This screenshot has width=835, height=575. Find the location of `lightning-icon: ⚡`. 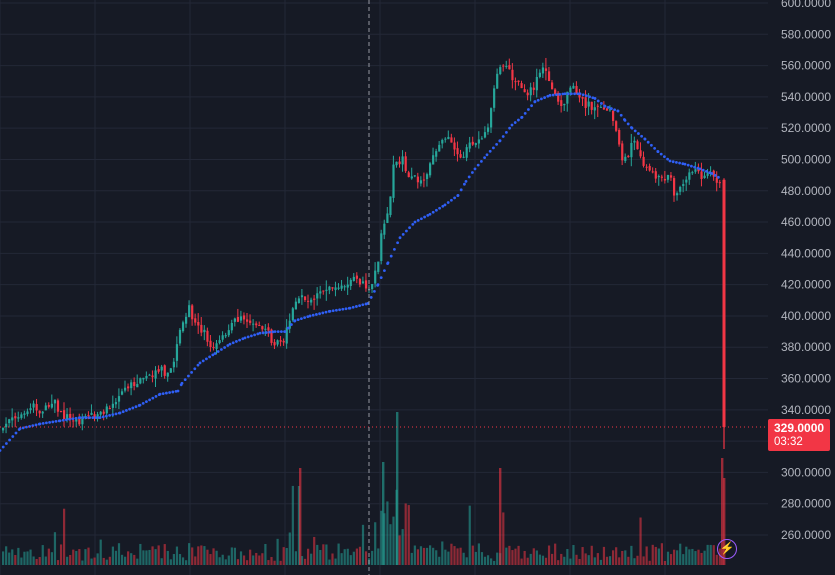

lightning-icon: ⚡ is located at coordinates (727, 549).